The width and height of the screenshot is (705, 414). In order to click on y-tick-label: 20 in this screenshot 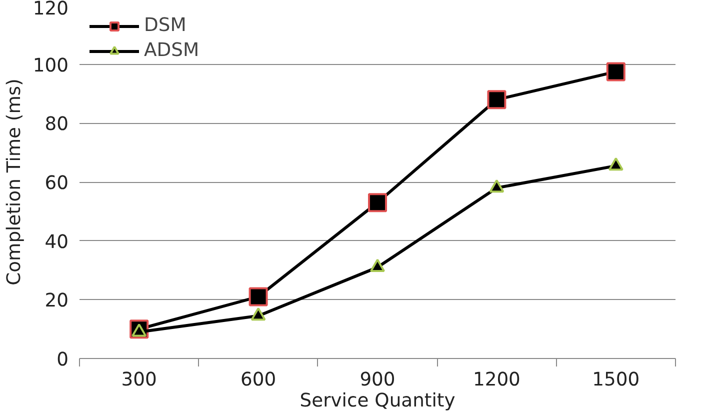, I will do `click(56, 301)`.